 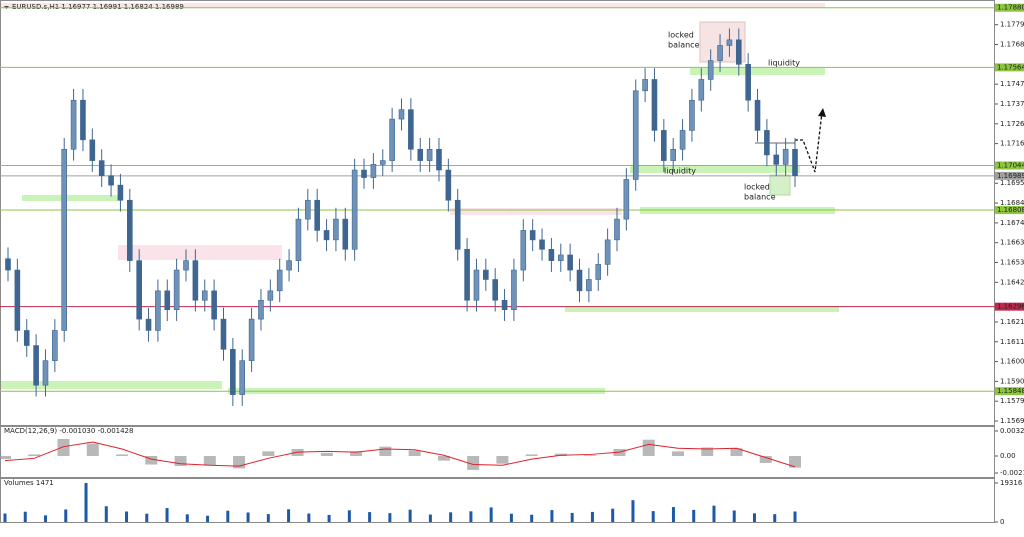 What do you see at coordinates (1012, 45) in the screenshot?
I see `y-tick-label: 1.17685` at bounding box center [1012, 45].